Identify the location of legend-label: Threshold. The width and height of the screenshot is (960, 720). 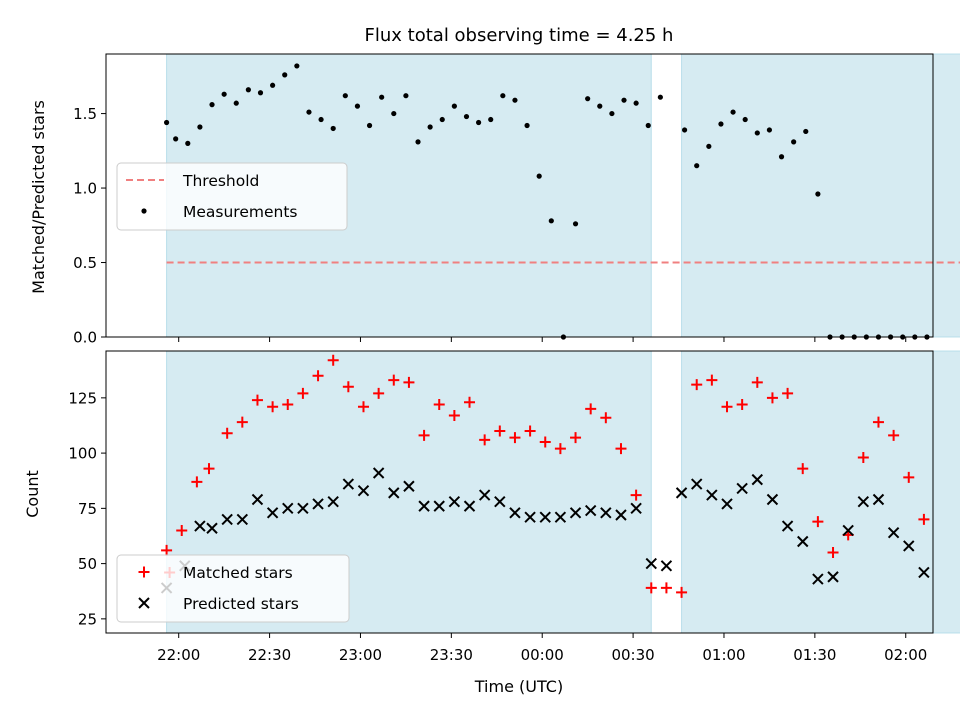
(220, 181).